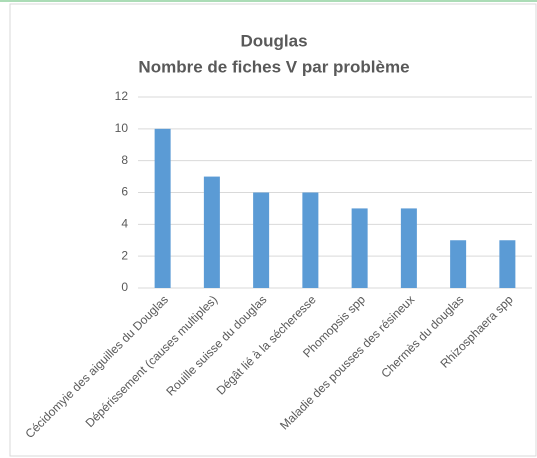 This screenshot has height=458, width=537. I want to click on y-tick-label: 10, so click(122, 128).